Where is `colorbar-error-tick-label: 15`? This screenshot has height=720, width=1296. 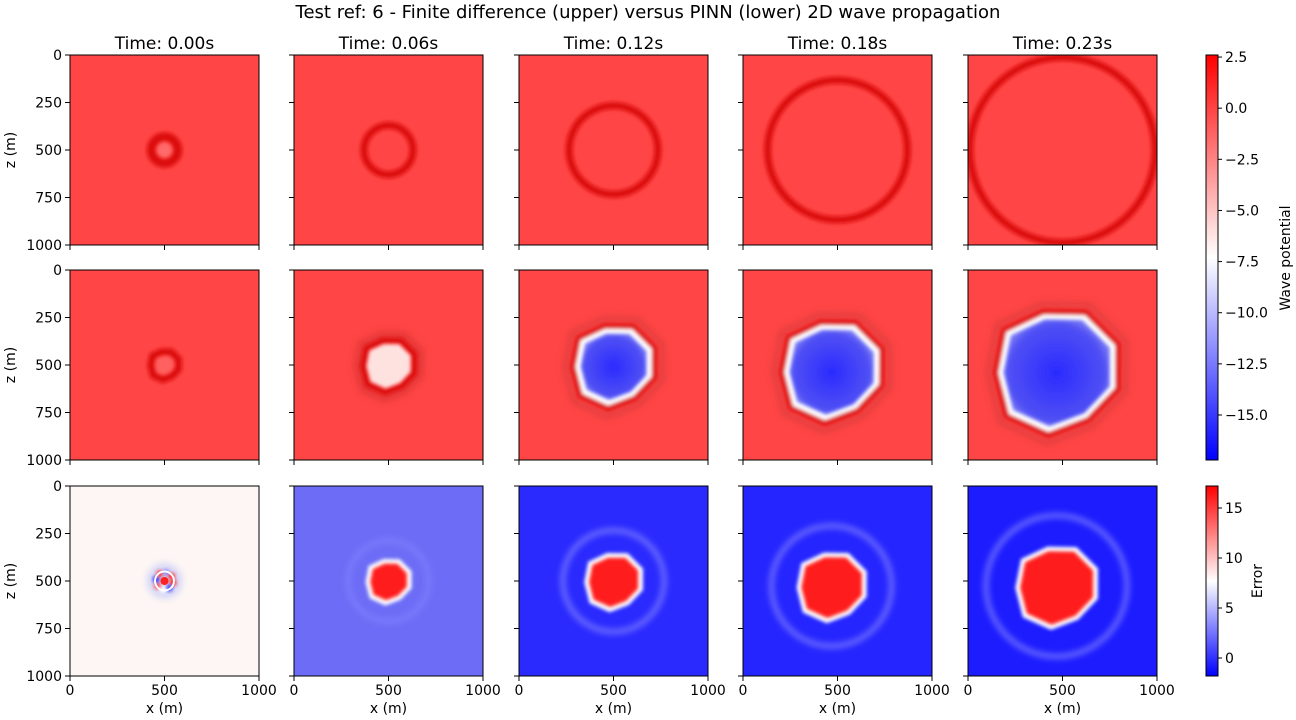
colorbar-error-tick-label: 15 is located at coordinates (1234, 509).